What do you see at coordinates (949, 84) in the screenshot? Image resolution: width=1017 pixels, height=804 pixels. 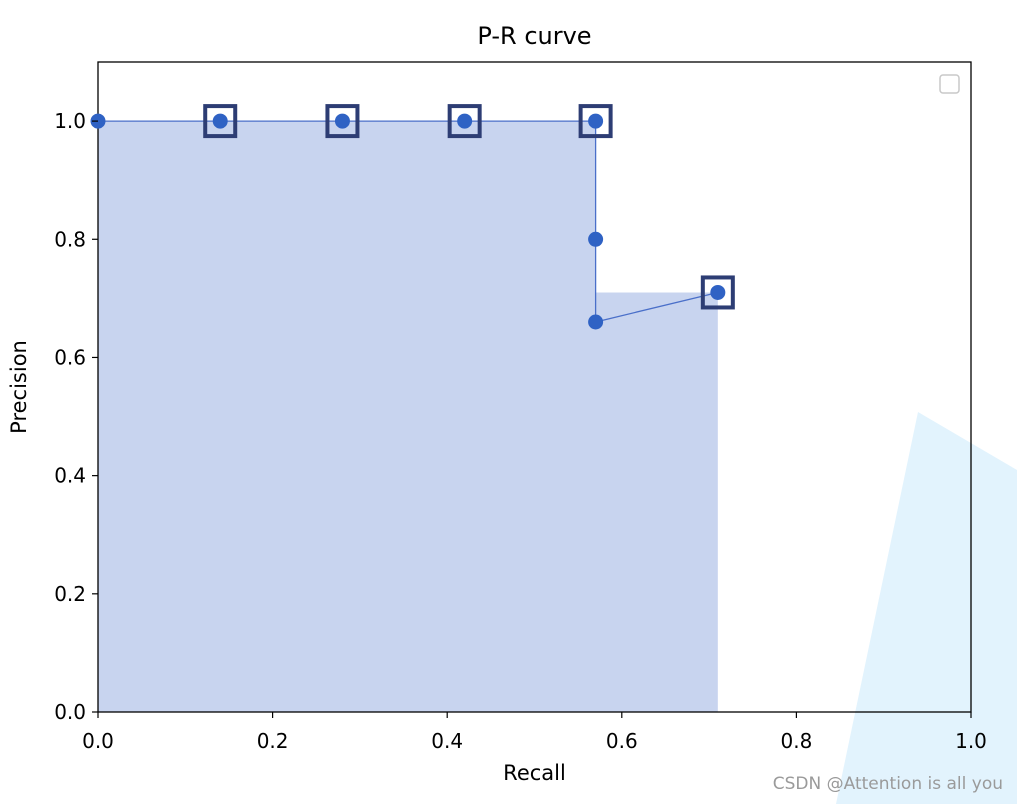 I see `legend-box` at bounding box center [949, 84].